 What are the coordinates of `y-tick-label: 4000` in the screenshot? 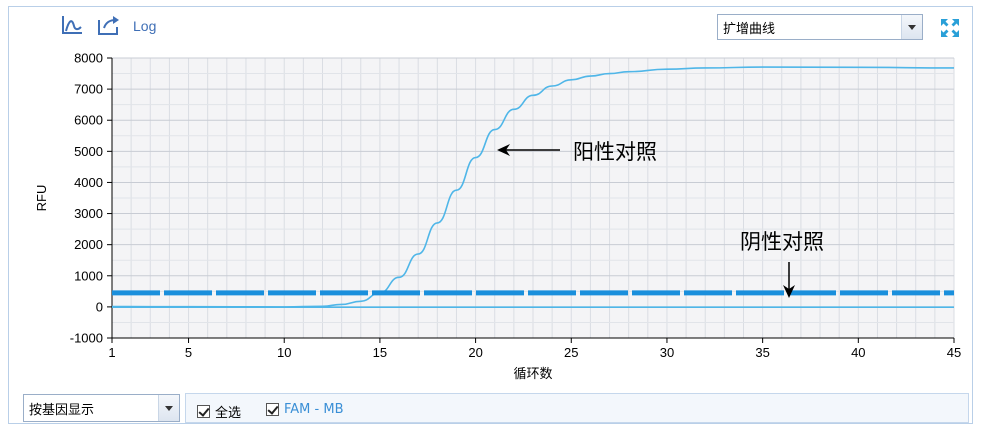 It's located at (88, 182).